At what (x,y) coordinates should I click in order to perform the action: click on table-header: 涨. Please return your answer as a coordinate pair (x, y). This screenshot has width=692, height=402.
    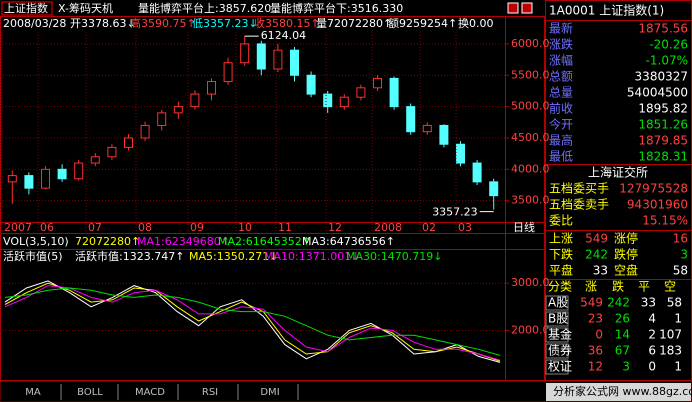
    Looking at the image, I should click on (591, 286).